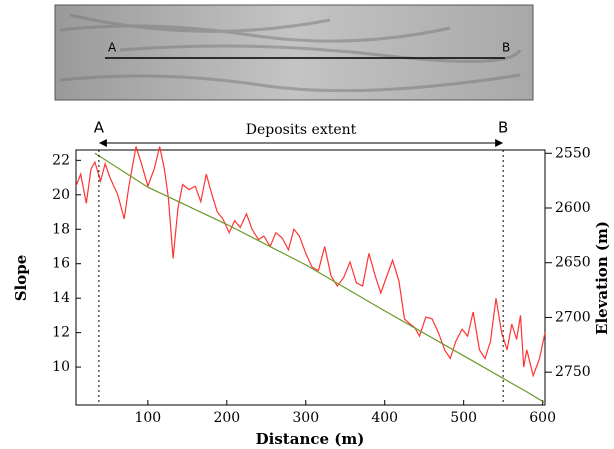 The height and width of the screenshot is (449, 614). What do you see at coordinates (310, 439) in the screenshot?
I see `x-axis-label: Distance (m)` at bounding box center [310, 439].